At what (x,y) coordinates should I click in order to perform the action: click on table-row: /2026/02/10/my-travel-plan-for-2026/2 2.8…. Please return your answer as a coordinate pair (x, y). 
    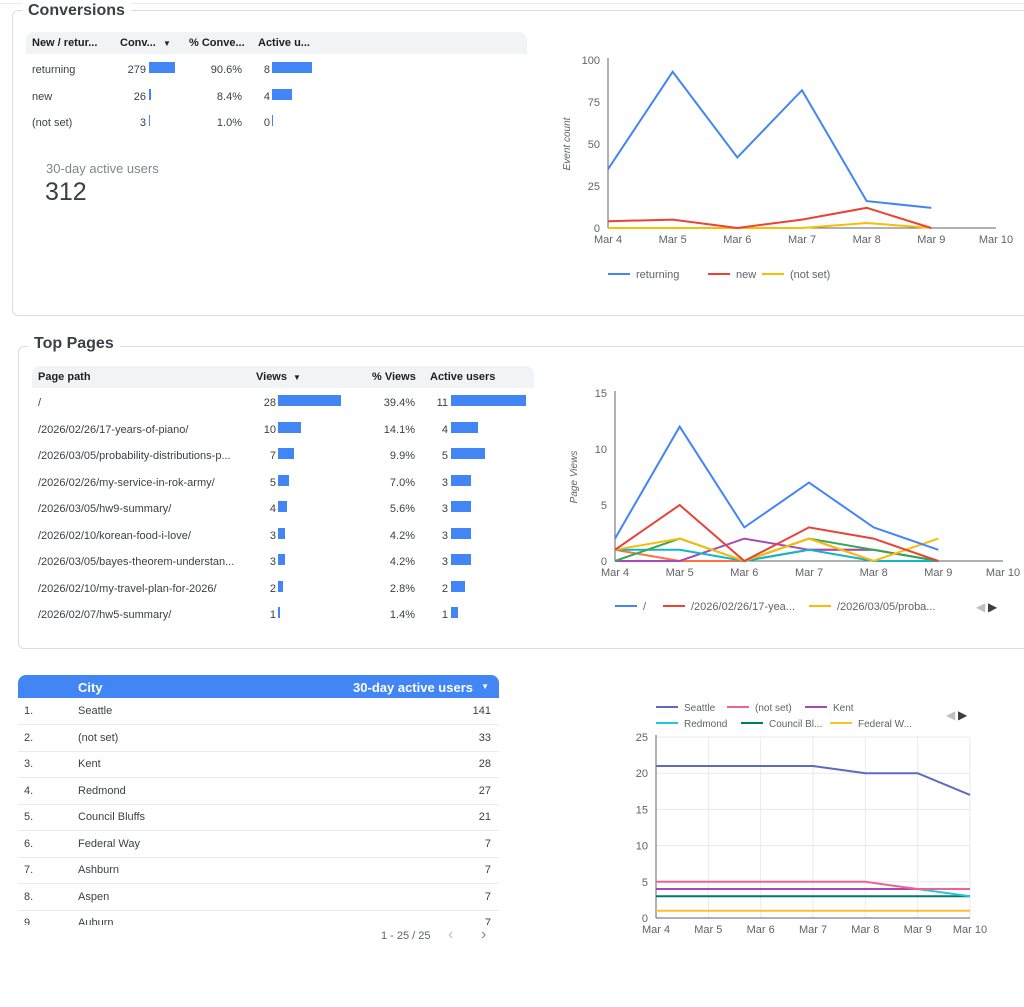
    Looking at the image, I should click on (282, 588).